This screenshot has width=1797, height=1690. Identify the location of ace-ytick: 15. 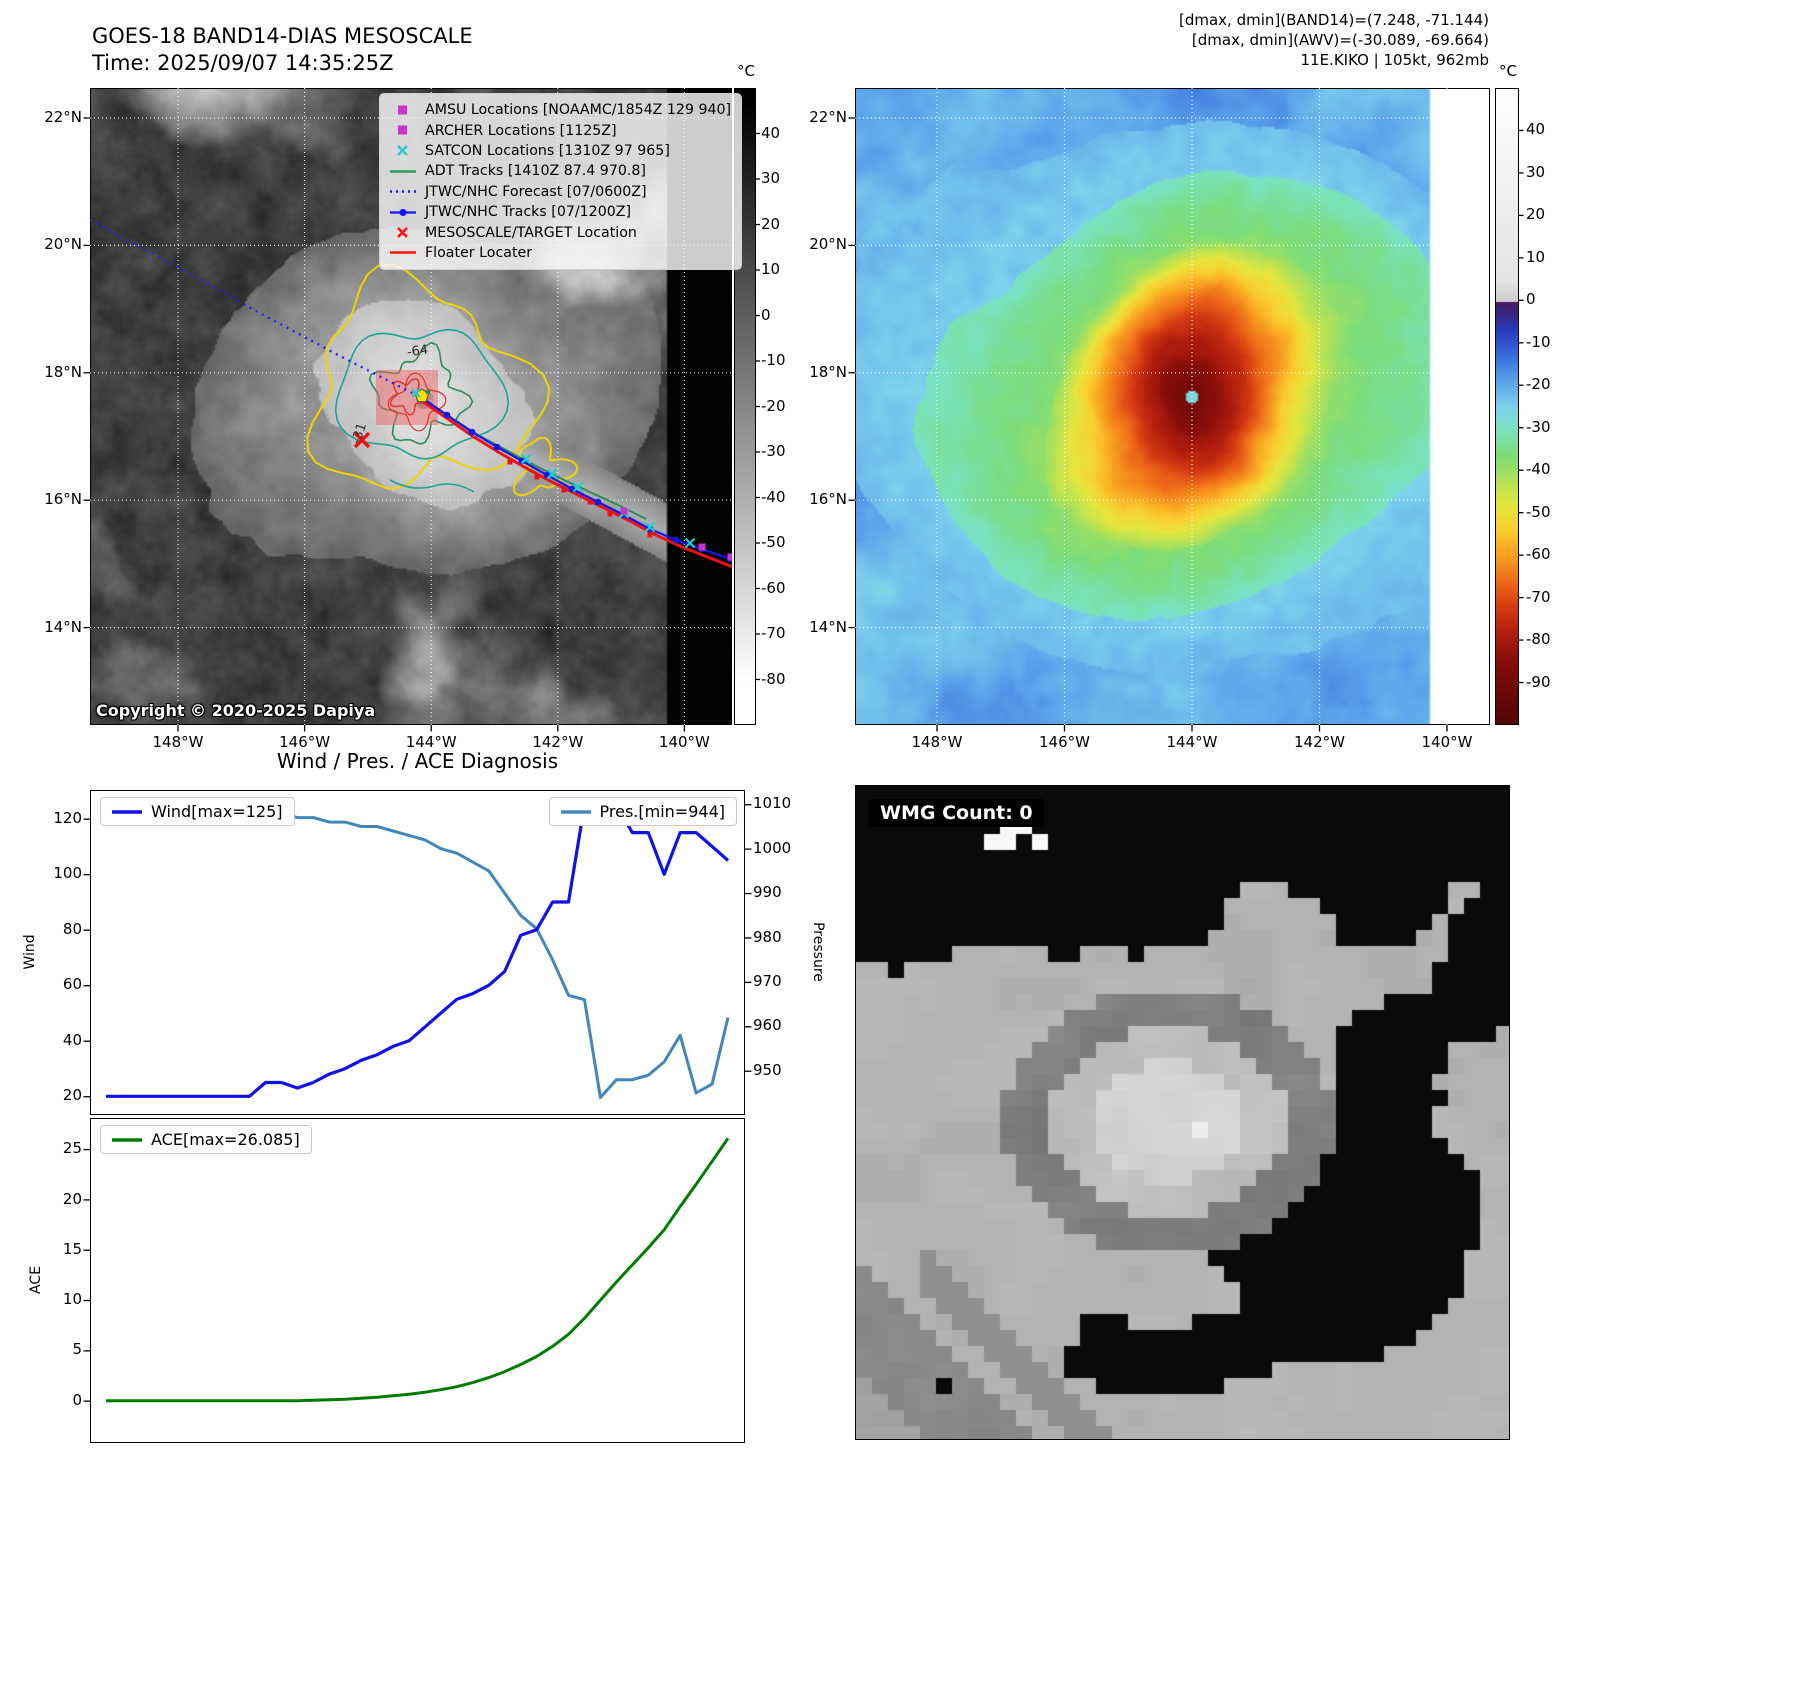
(72, 1248).